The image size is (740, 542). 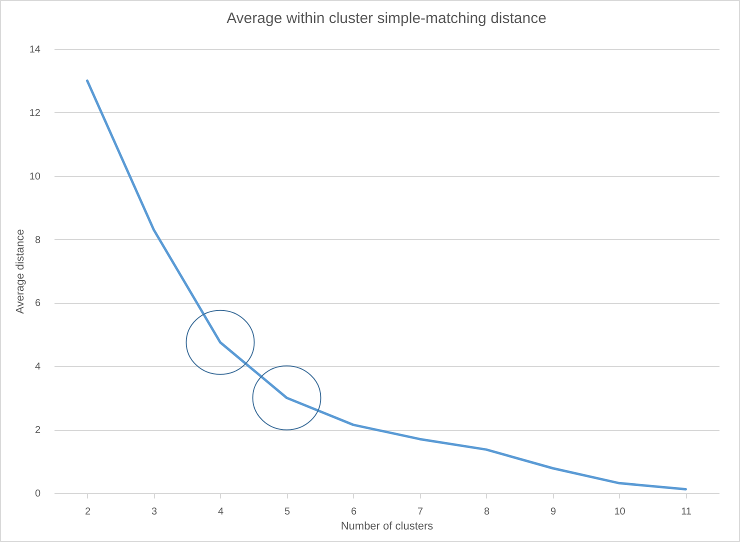 I want to click on x-tick-label: 7, so click(x=420, y=512).